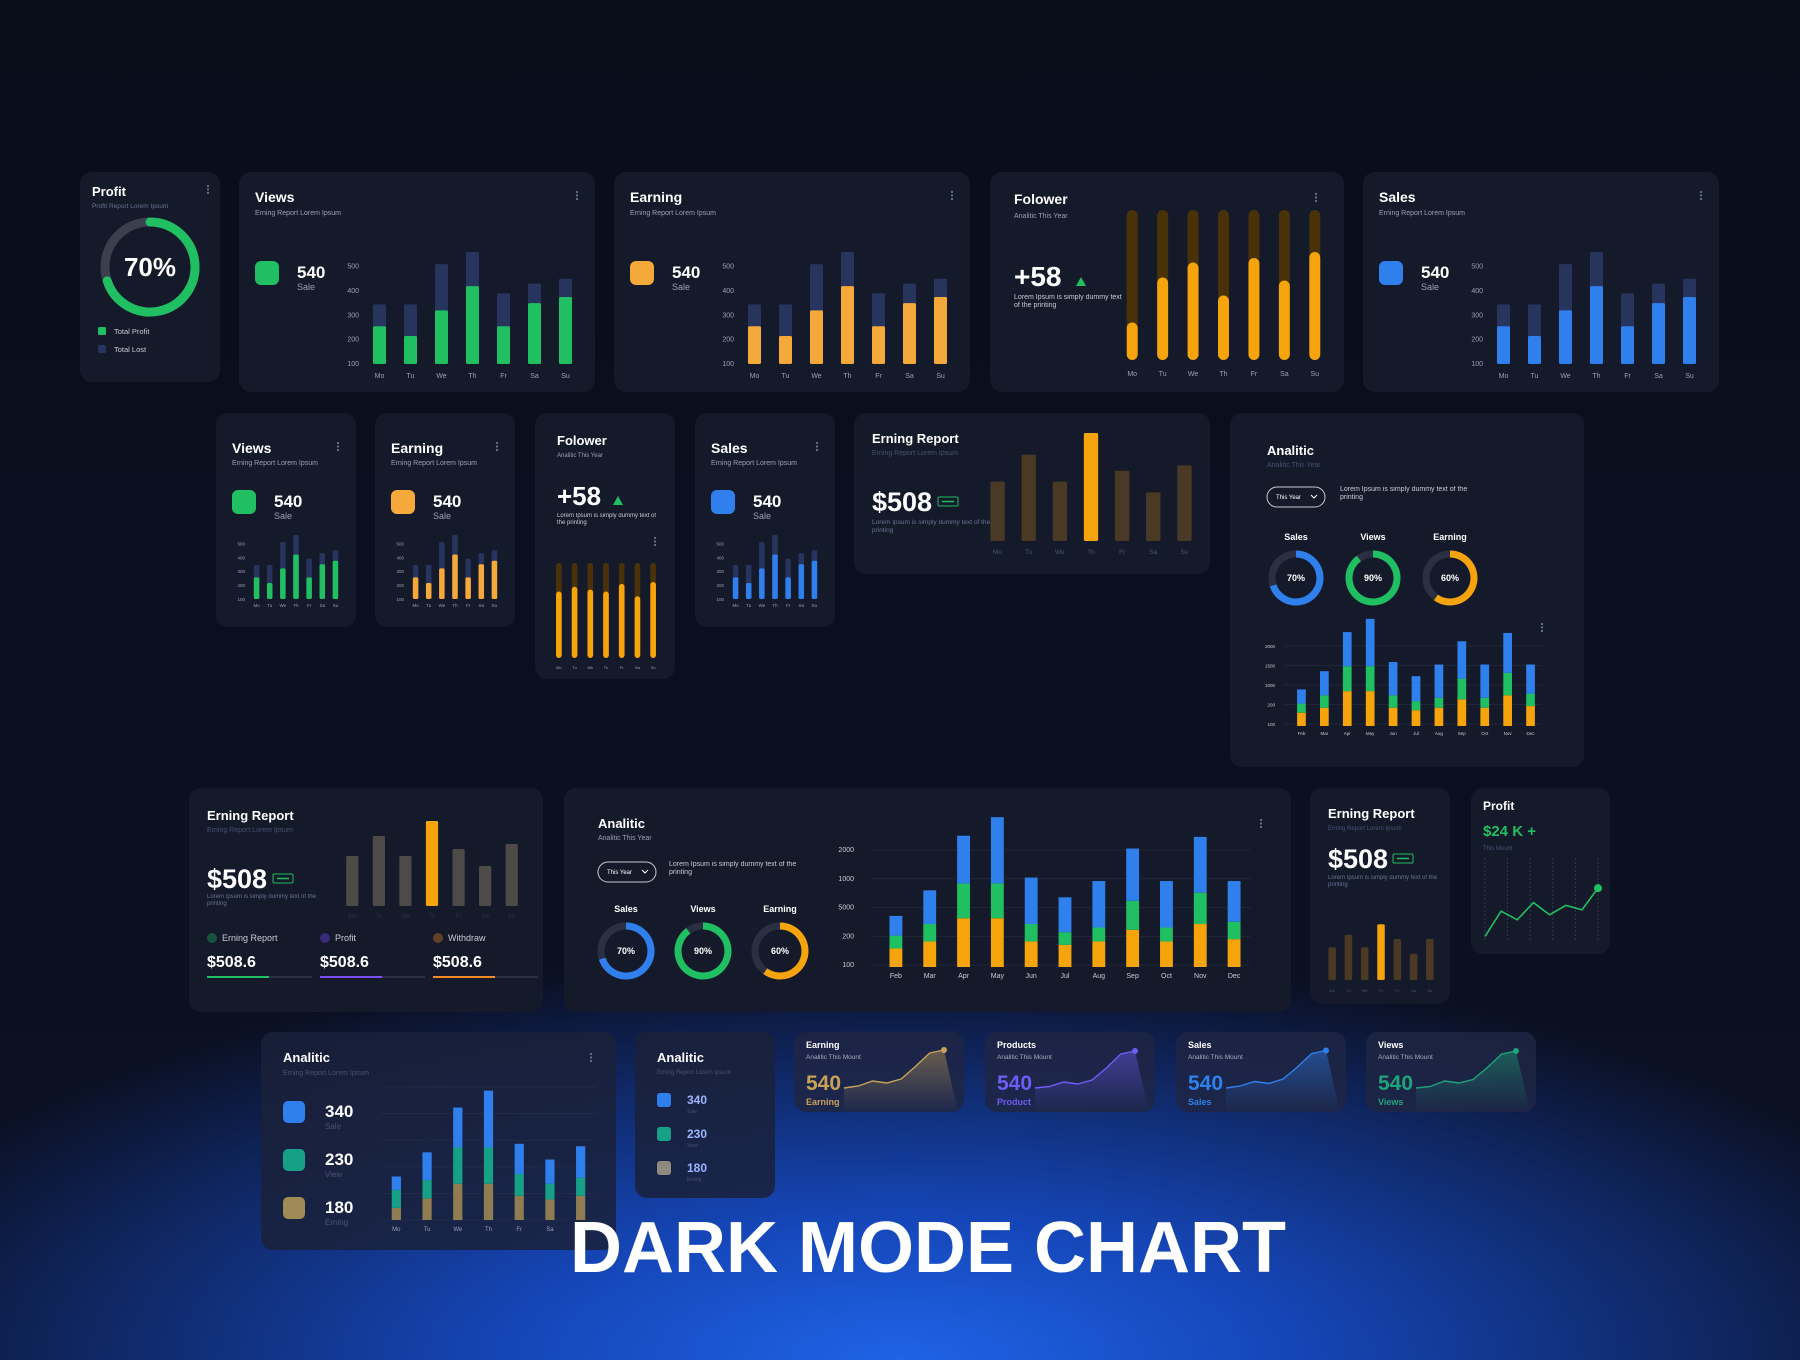  I want to click on card-subtitle: This Mount, so click(1498, 849).